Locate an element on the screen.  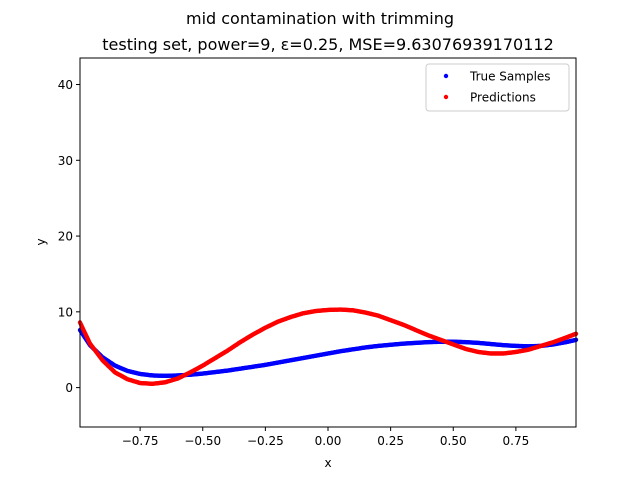
x-tick-label: 0.75 is located at coordinates (516, 441).